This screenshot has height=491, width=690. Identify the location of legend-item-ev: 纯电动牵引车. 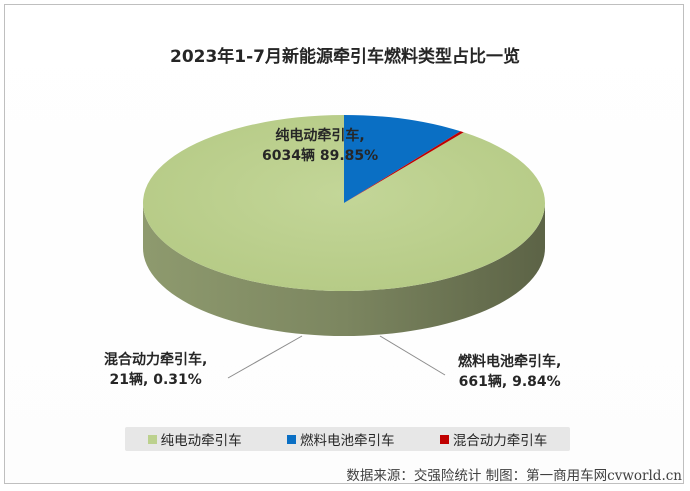
(194, 439).